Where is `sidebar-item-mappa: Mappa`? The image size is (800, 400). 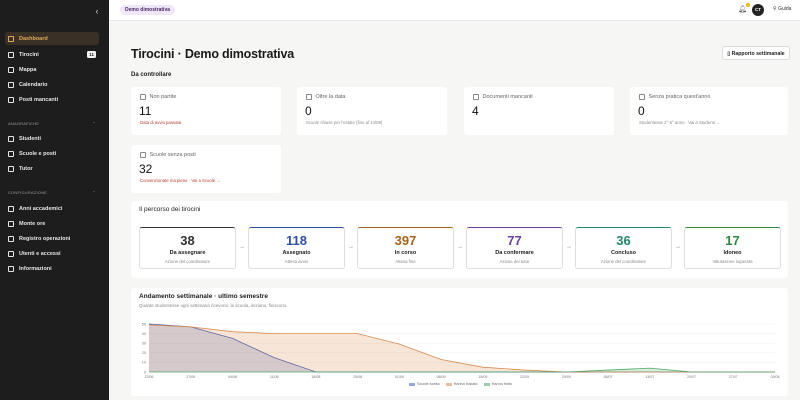 sidebar-item-mappa: Mappa is located at coordinates (52, 69).